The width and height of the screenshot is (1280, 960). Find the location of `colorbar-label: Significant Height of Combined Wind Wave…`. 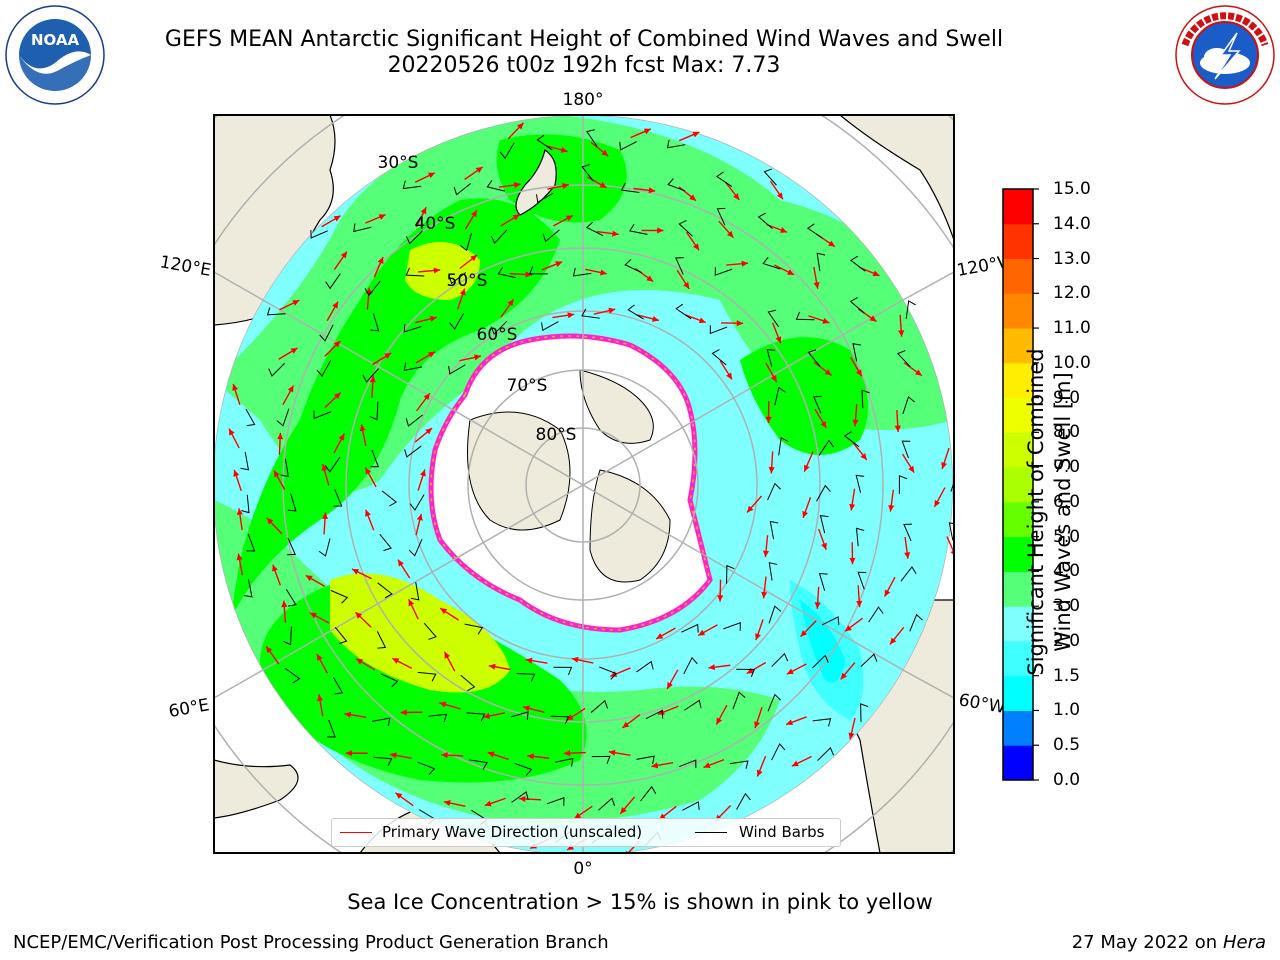

colorbar-label: Significant Height of Combined Wind Wave… is located at coordinates (1050, 512).